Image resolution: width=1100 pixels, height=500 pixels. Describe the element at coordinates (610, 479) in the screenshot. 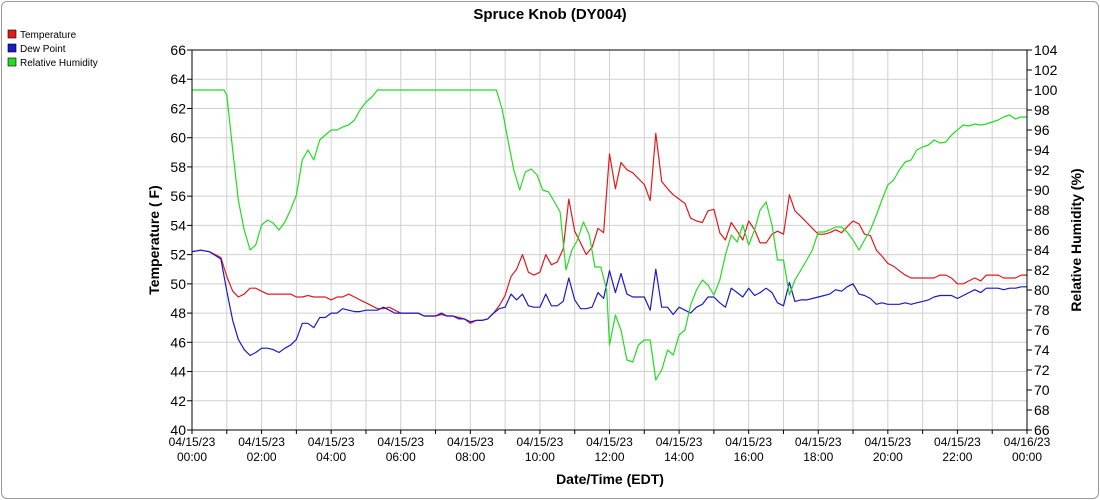

I see `x-axis-title: Date/Time (EDT)` at that location.